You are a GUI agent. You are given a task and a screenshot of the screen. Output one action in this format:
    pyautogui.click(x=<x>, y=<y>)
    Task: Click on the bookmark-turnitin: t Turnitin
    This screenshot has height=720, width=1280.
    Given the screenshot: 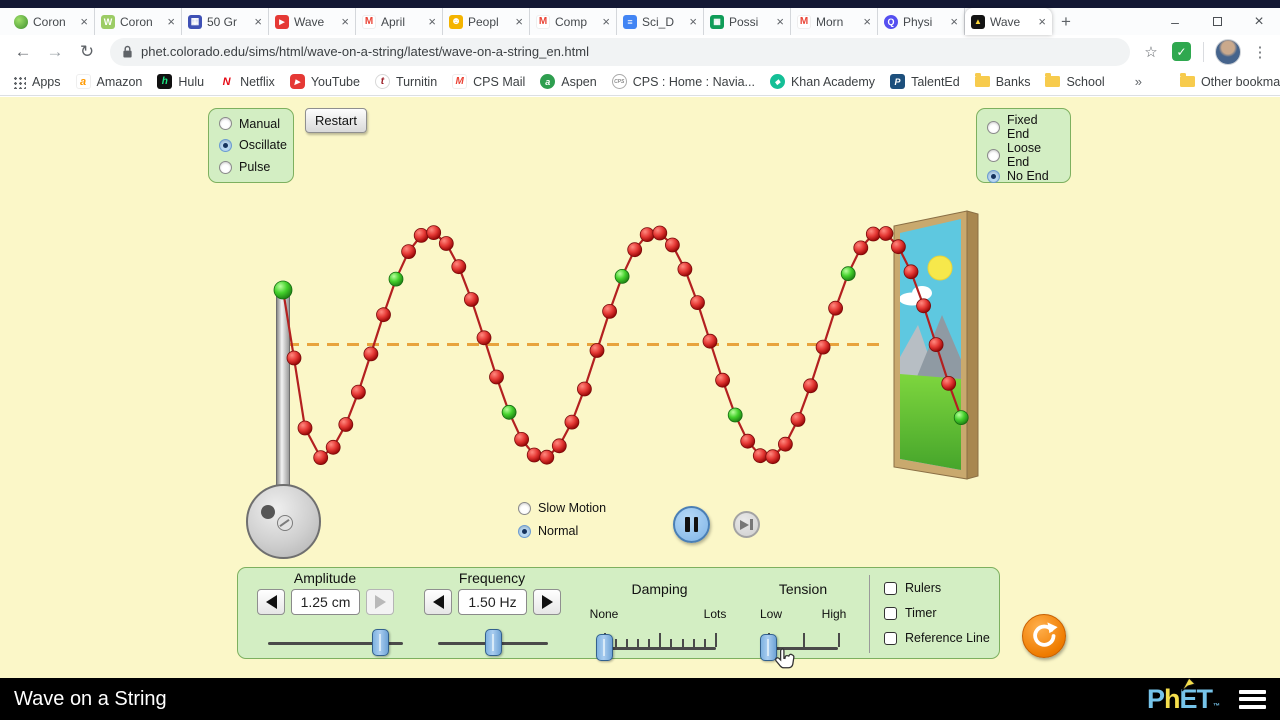 What is the action you would take?
    pyautogui.click(x=405, y=81)
    